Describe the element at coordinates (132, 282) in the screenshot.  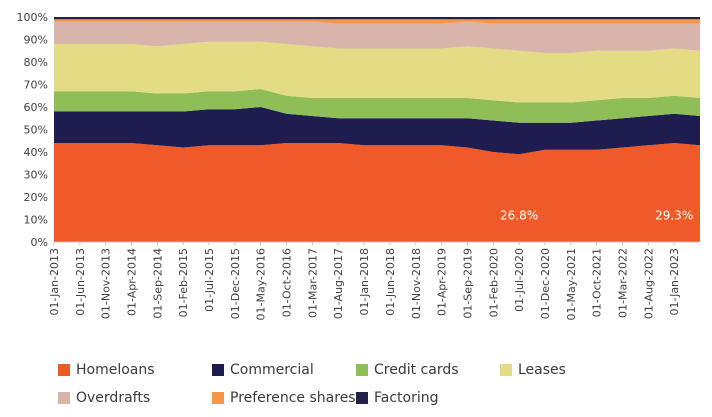
I see `x-tick-label: 01-Apr-2014` at that location.